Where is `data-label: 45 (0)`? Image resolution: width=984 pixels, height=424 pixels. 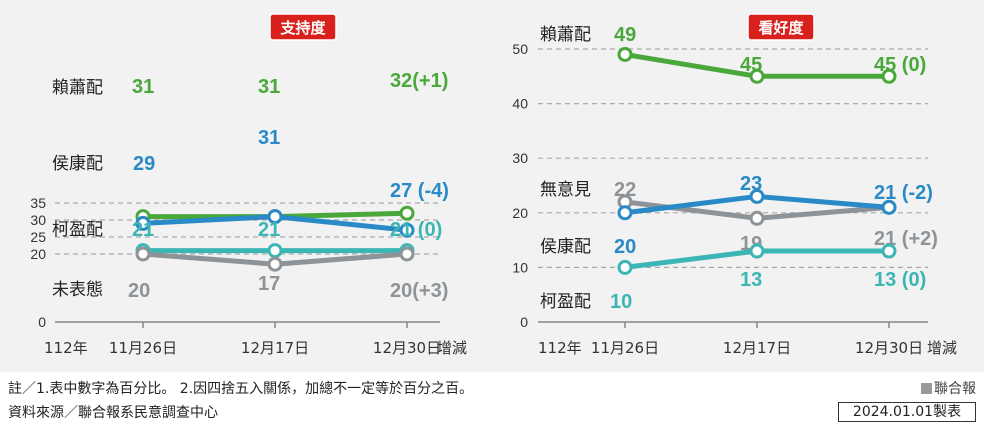
data-label: 45 (0) is located at coordinates (900, 65).